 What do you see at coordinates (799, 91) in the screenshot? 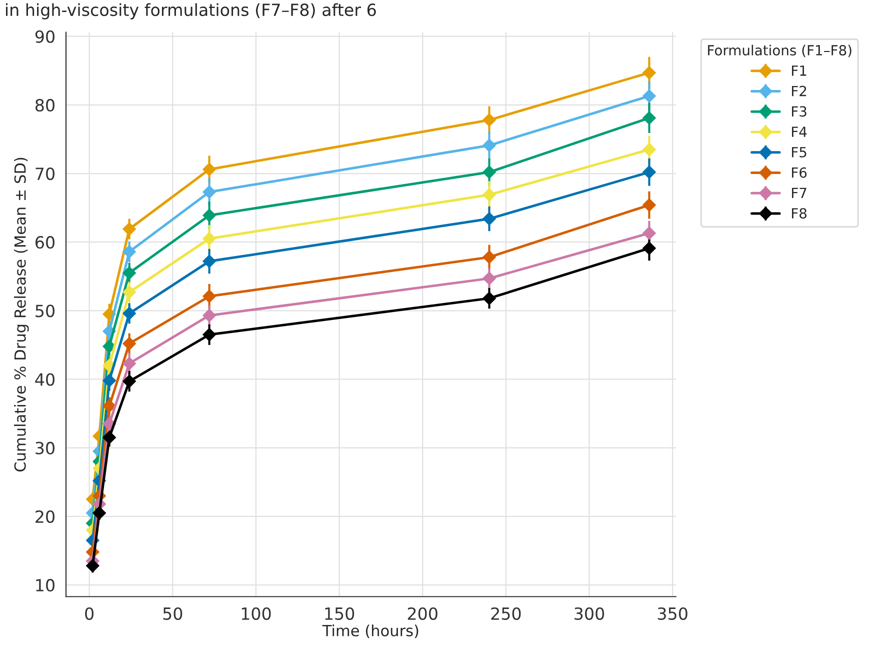
I see `legend-label: F2` at bounding box center [799, 91].